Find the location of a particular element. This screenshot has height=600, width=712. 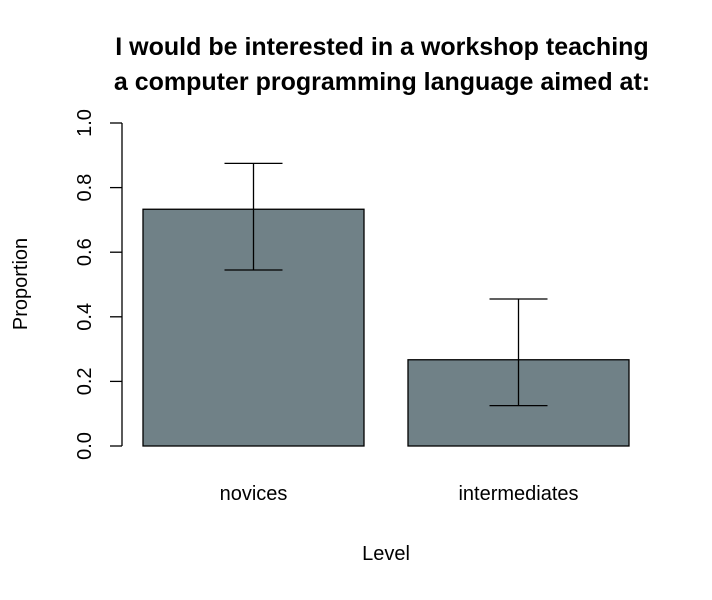

x-axis-label: Level is located at coordinates (386, 554).